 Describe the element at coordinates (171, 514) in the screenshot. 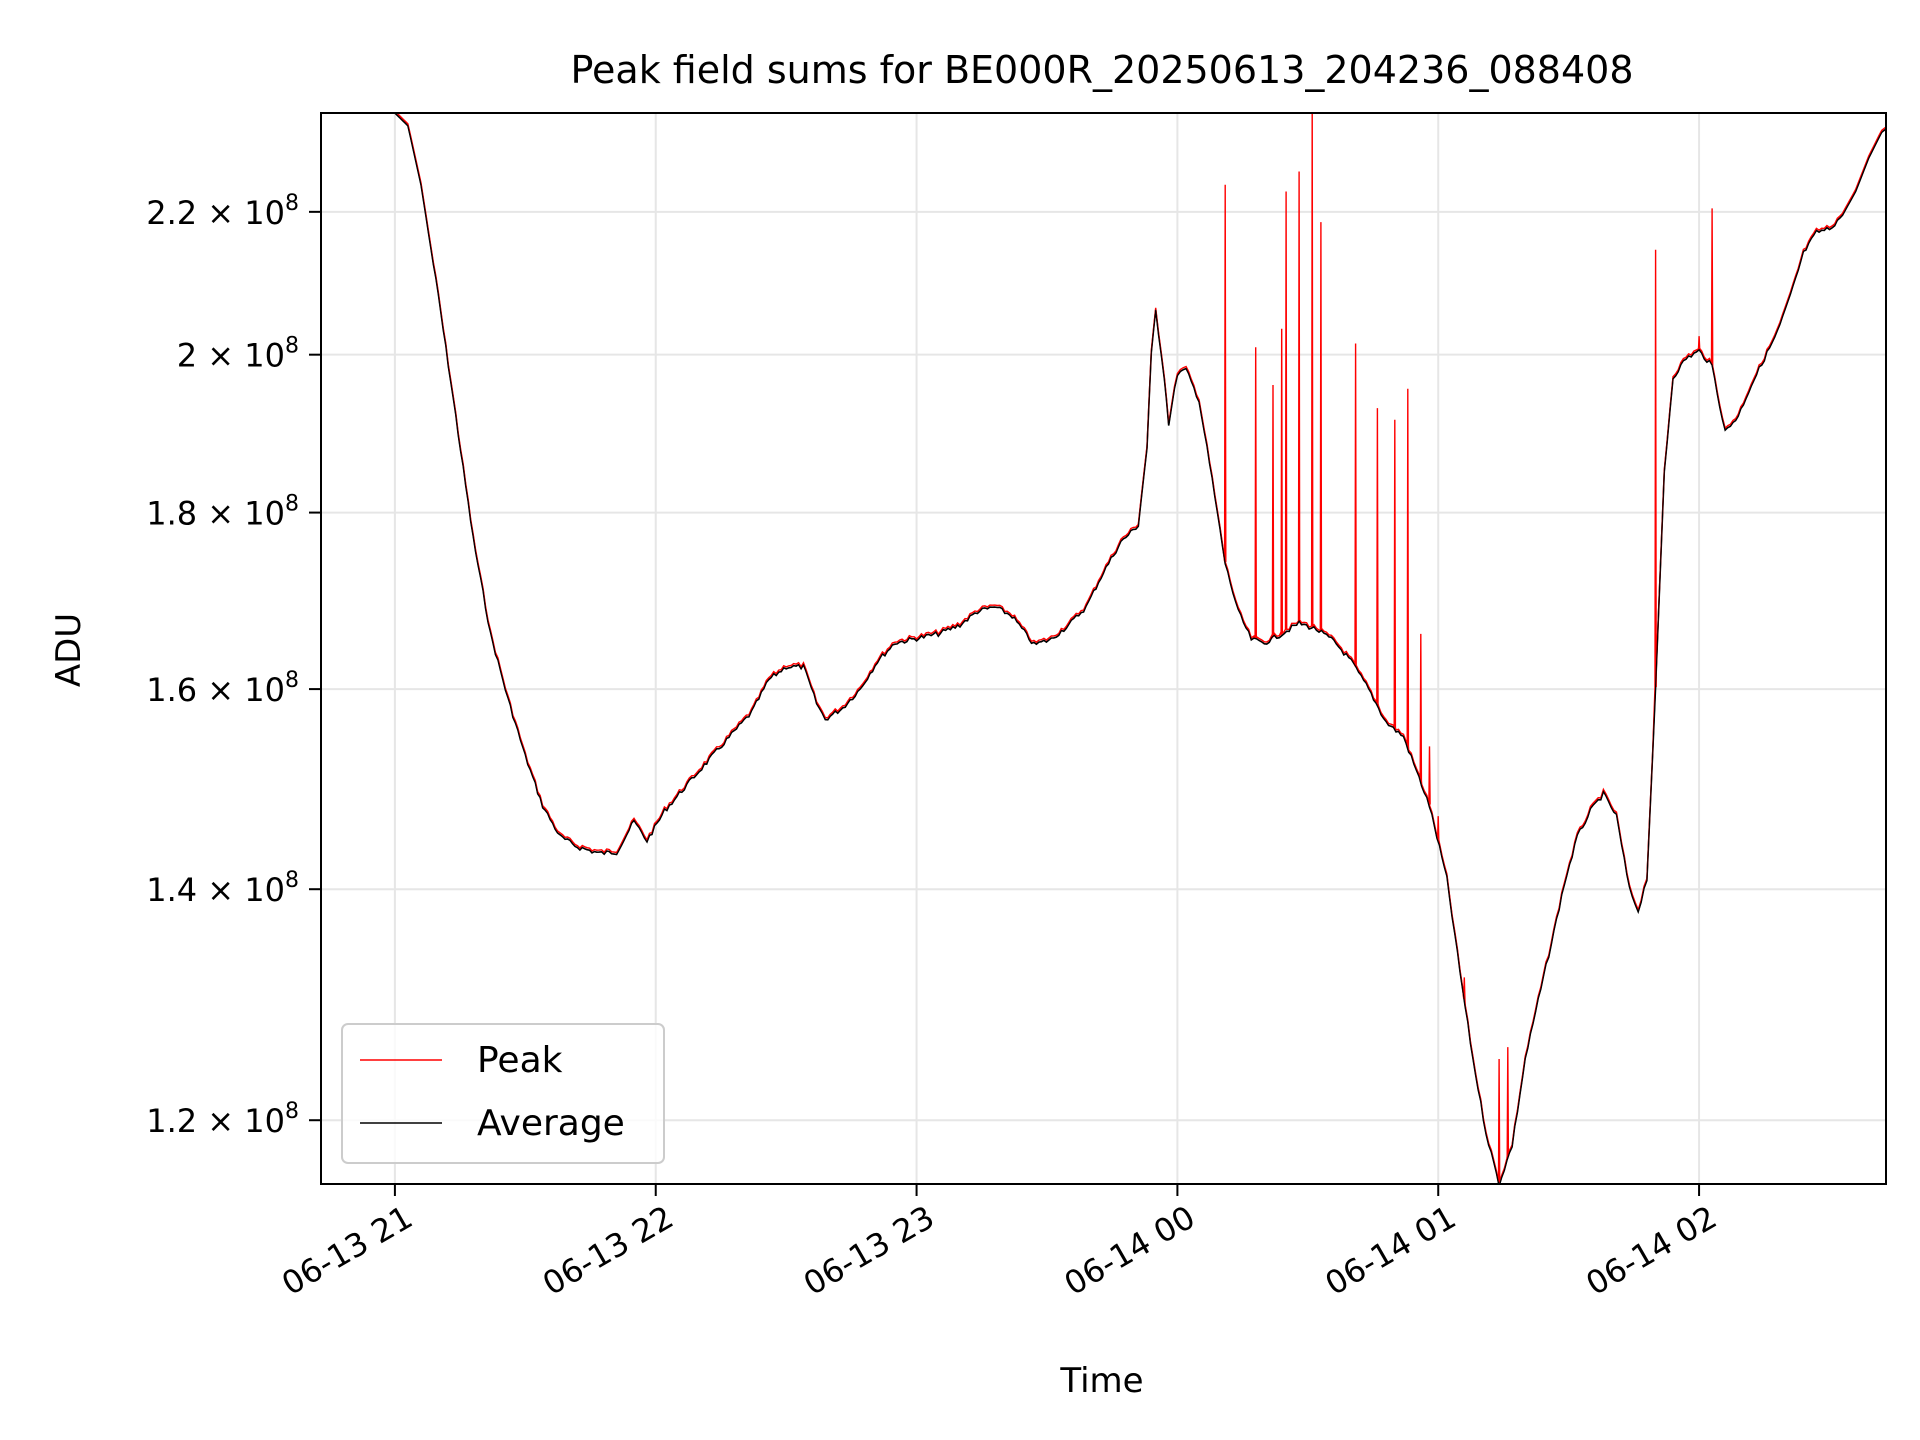

I see `y-tick-mantissa: 1.8` at that location.